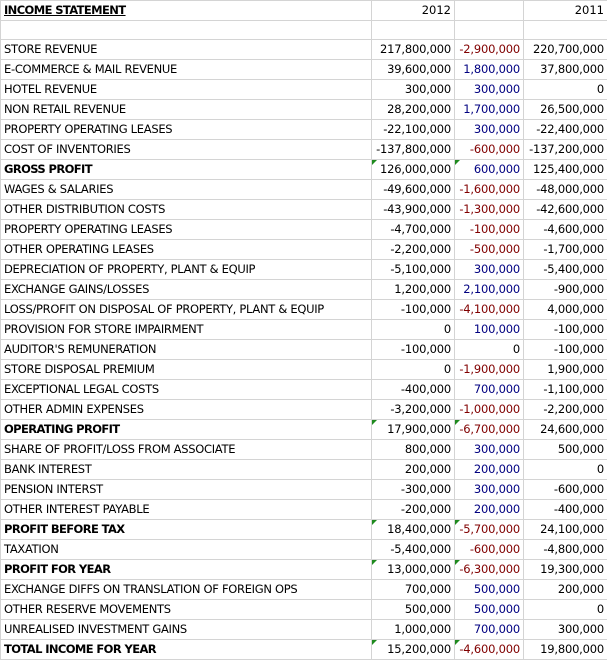 This screenshot has height=662, width=607. I want to click on line-item-label-cell: UNREALISED INVESTMENT GAINS, so click(186, 629).